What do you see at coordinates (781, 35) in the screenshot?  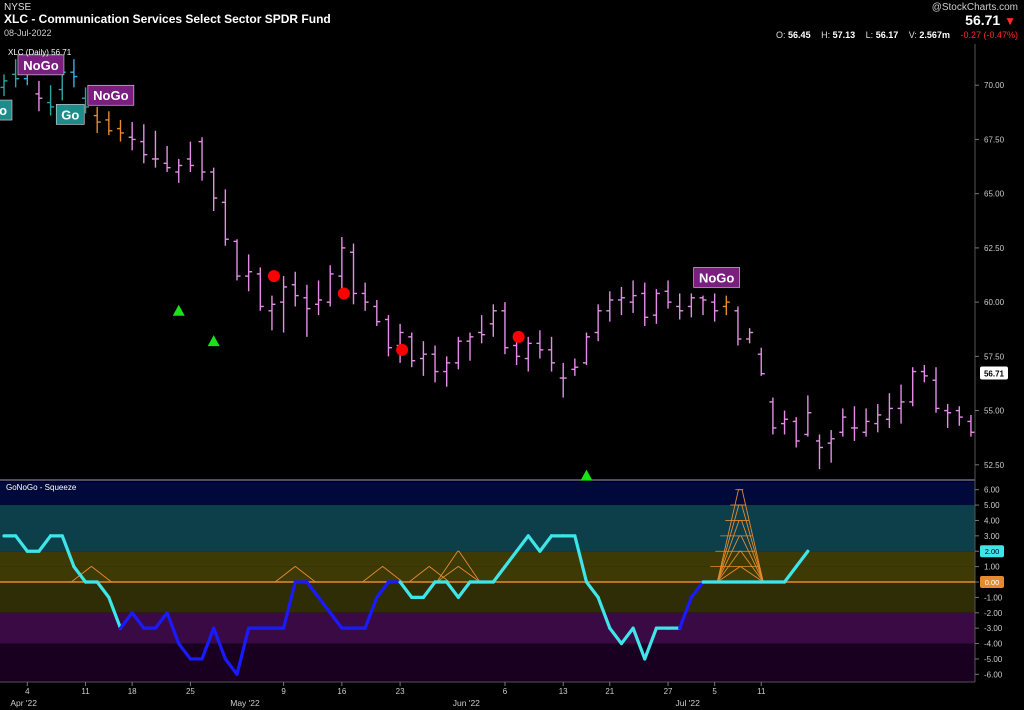 I see `open-key: O:` at bounding box center [781, 35].